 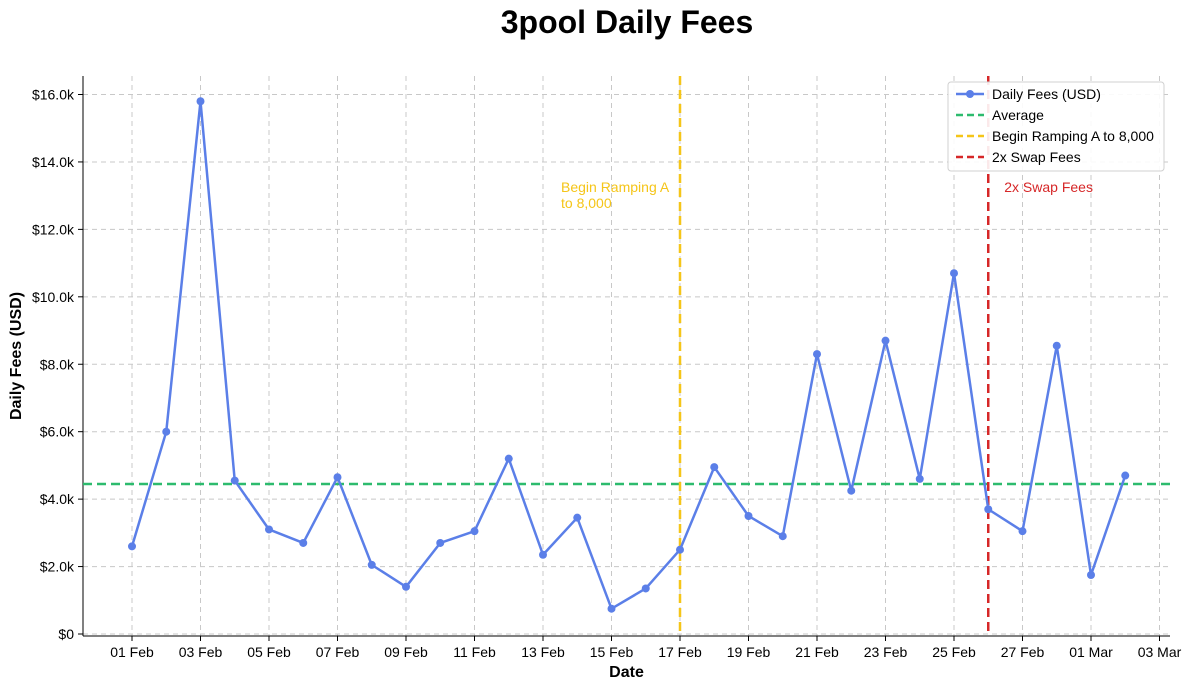 What do you see at coordinates (612, 652) in the screenshot?
I see `x-tick-label: 15 Feb` at bounding box center [612, 652].